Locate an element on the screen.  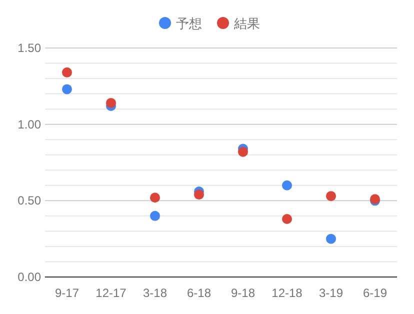
x-tick-label: 9-17 is located at coordinates (67, 293).